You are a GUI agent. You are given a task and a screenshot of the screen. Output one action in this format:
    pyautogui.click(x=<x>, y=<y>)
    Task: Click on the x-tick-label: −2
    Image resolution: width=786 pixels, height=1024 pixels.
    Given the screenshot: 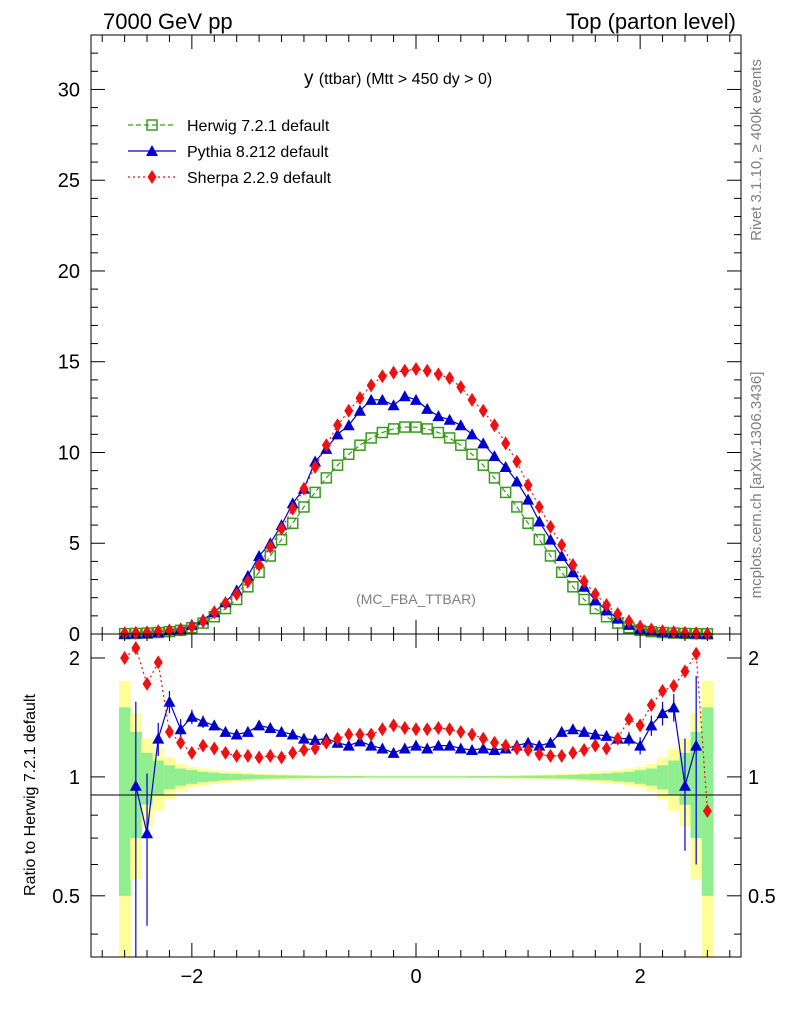 What is the action you would take?
    pyautogui.click(x=191, y=977)
    